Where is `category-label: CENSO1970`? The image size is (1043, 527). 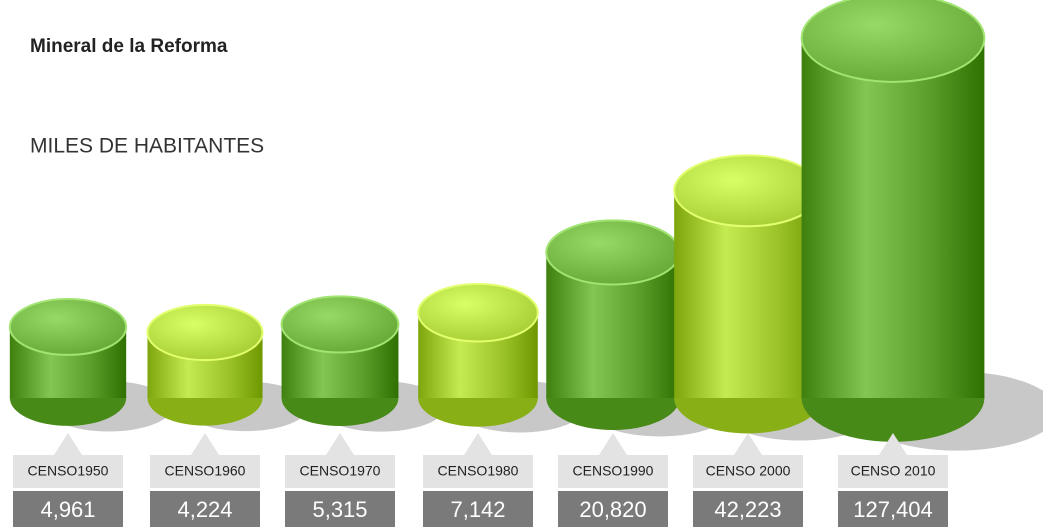
category-label: CENSO1970 is located at coordinates (340, 471).